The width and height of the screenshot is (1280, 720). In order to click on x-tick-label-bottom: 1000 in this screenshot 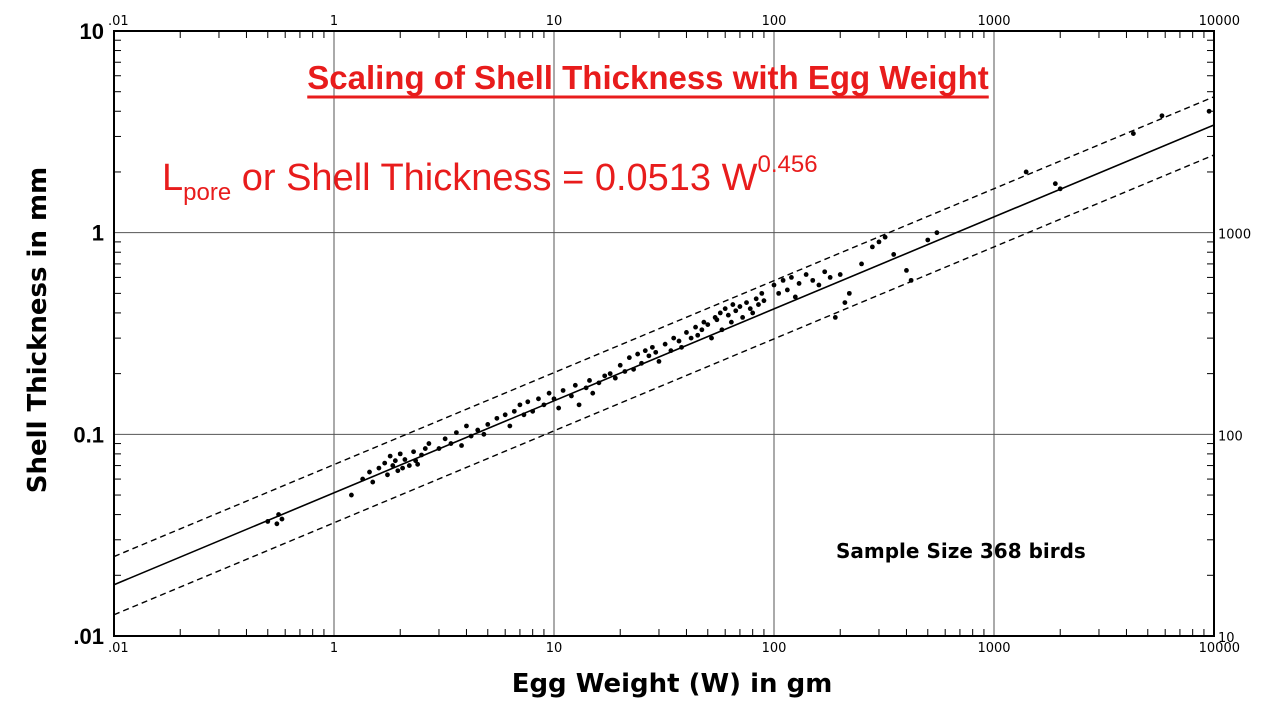, I will do `click(993, 648)`.